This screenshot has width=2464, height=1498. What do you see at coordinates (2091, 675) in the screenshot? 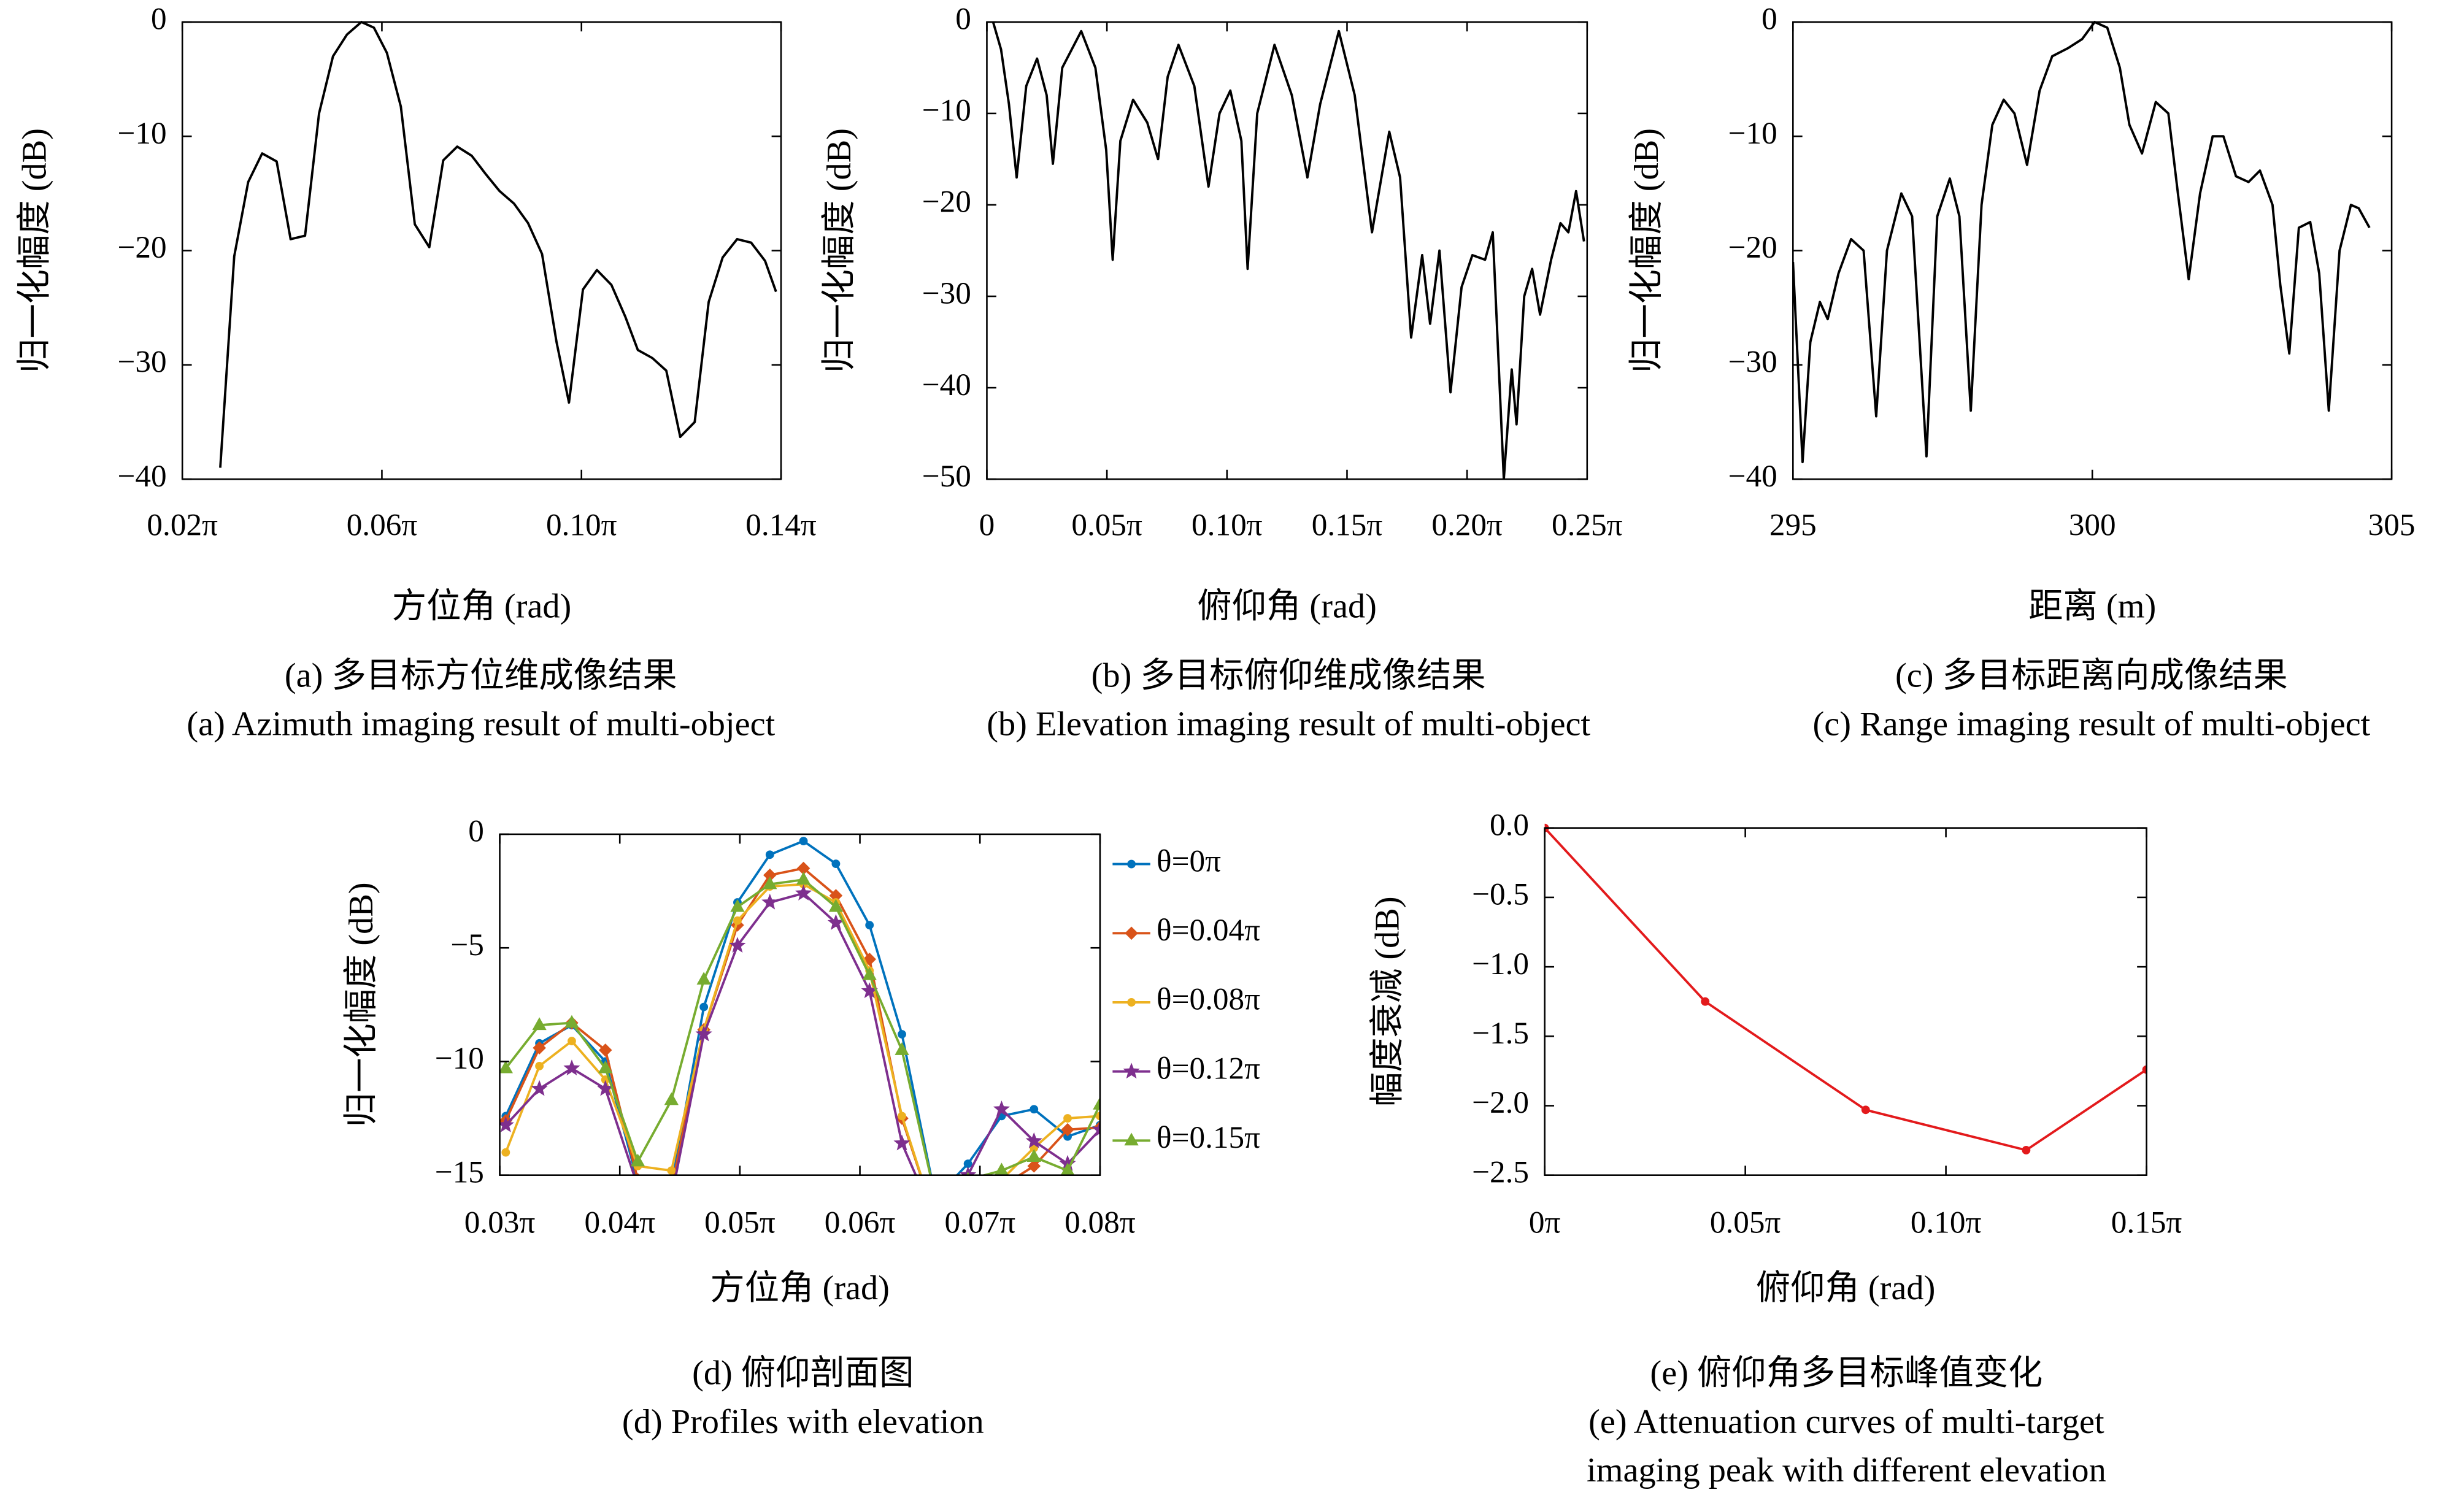
I see `chart-title: (c) 多目标距离向成像结果` at bounding box center [2091, 675].